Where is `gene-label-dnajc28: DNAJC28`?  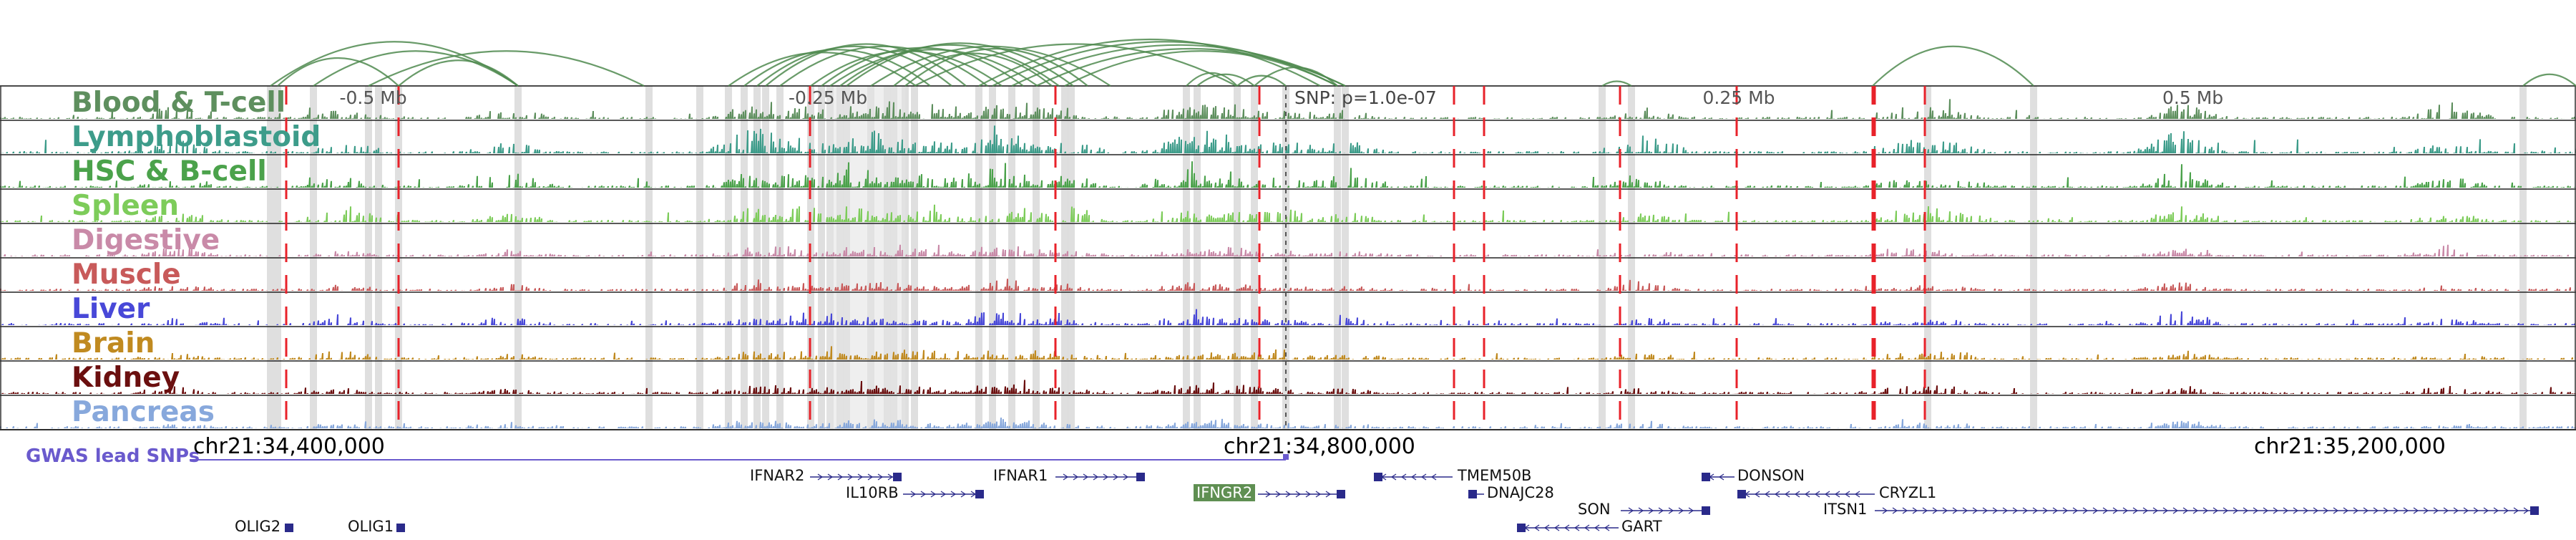
gene-label-dnajc28: DNAJC28 is located at coordinates (1520, 492).